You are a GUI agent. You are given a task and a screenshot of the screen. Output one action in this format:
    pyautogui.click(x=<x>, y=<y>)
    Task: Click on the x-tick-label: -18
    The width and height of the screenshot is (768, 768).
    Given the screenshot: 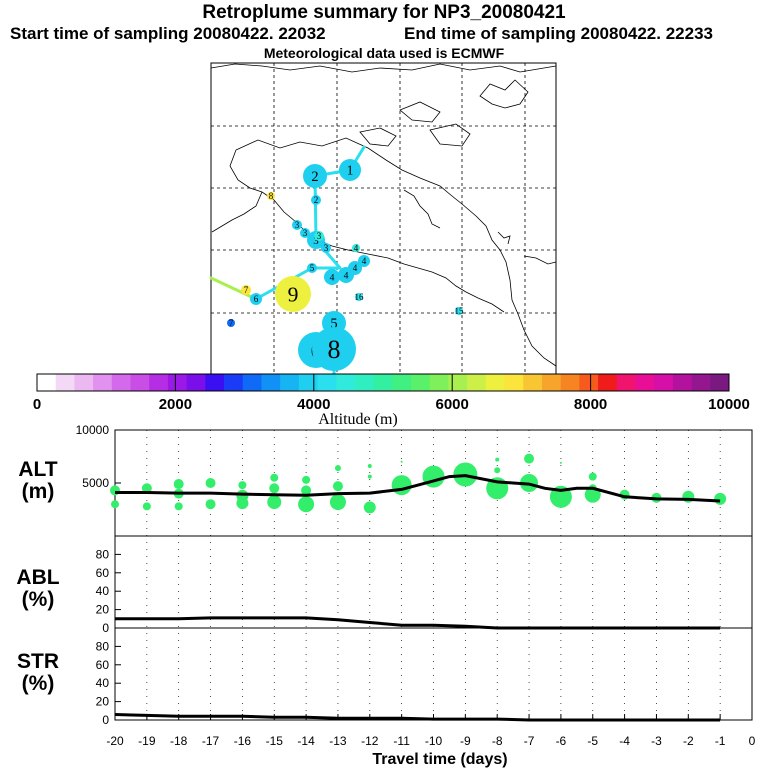 What is the action you would take?
    pyautogui.click(x=179, y=741)
    